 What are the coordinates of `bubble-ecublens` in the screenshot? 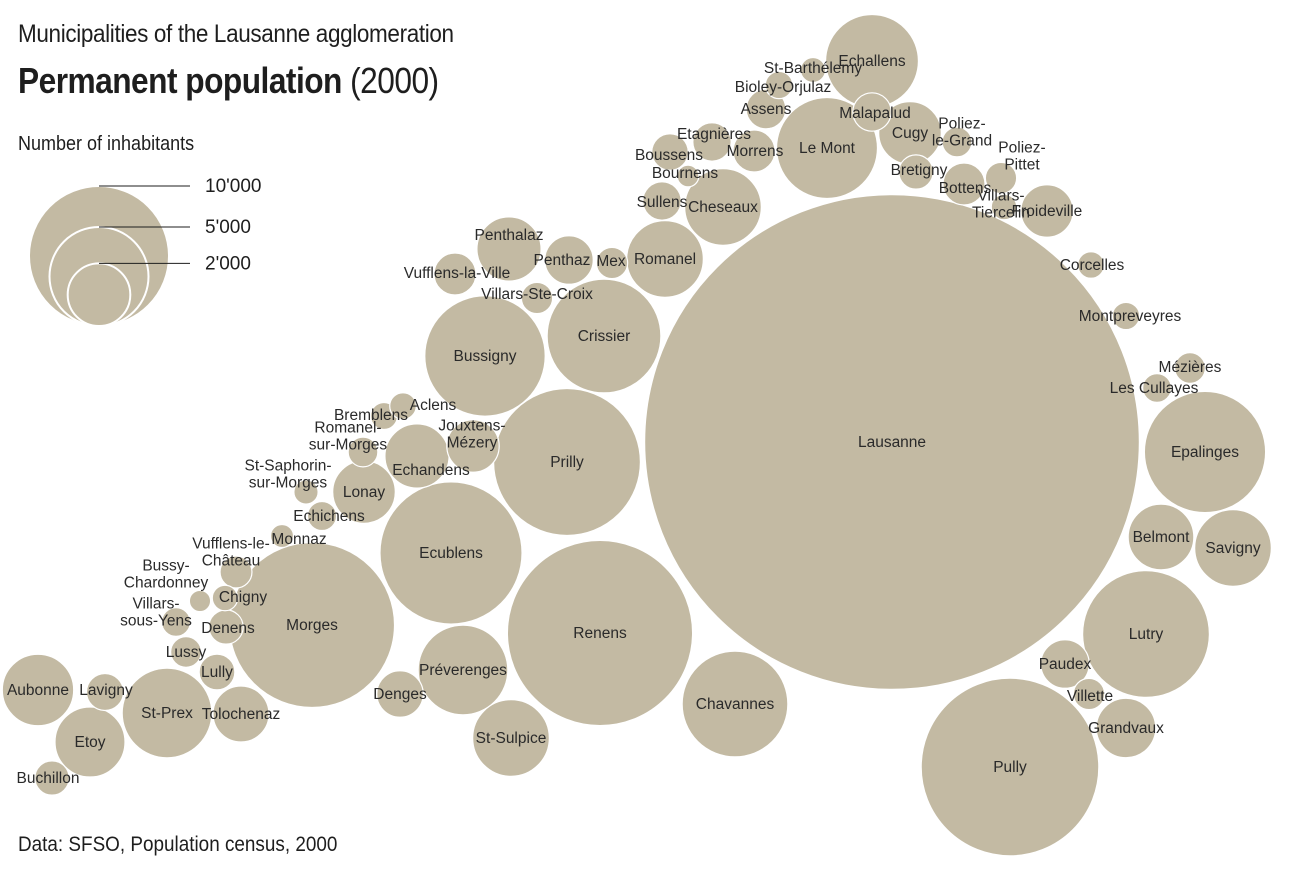 It's located at (451, 553).